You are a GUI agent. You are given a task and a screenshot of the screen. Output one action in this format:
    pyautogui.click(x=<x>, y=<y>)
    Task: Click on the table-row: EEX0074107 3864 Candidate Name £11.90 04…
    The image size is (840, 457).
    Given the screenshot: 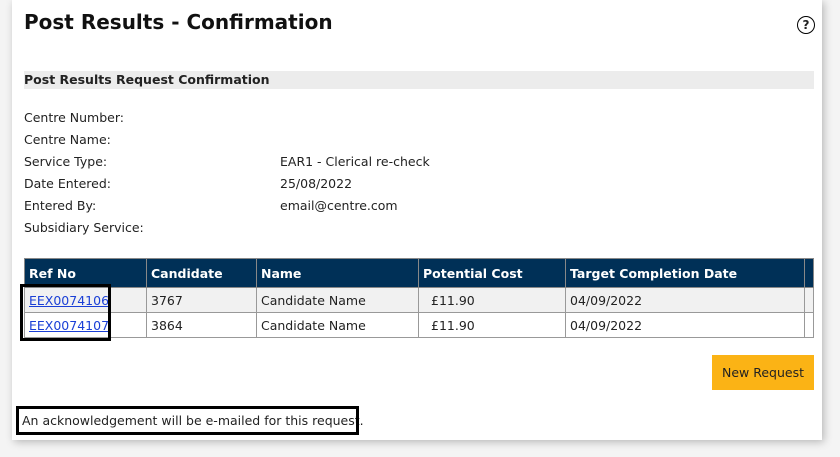 What is the action you would take?
    pyautogui.click(x=419, y=325)
    